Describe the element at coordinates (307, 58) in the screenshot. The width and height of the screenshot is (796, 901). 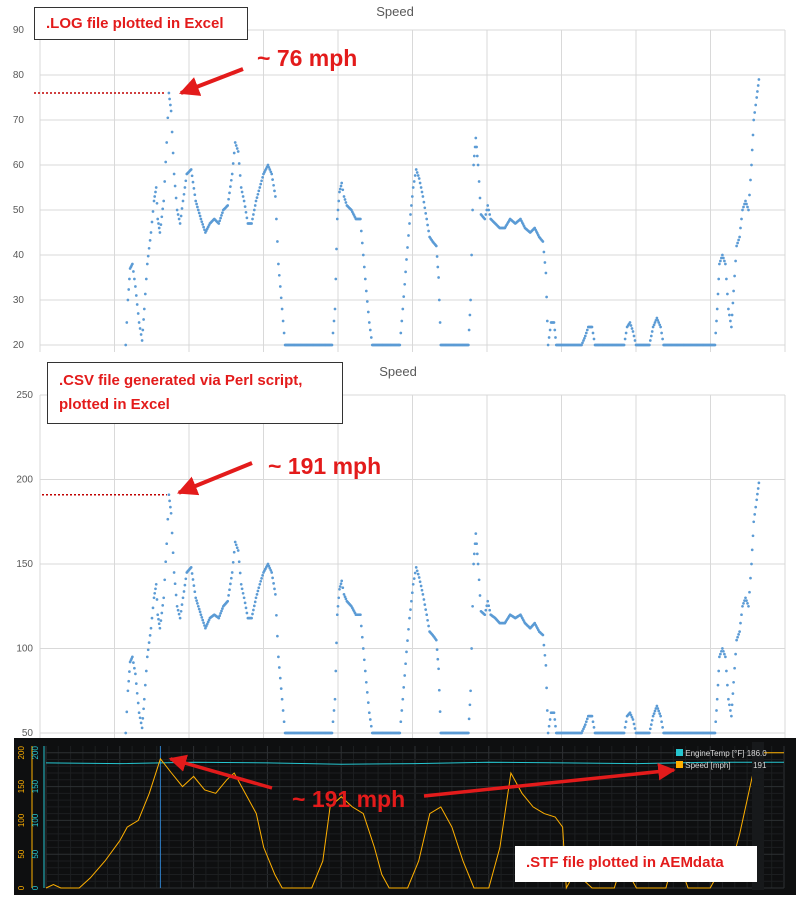
I see `log-annotation: ~ 76 mph` at that location.